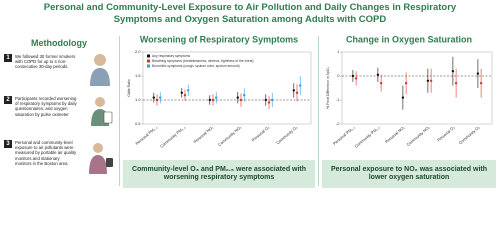 The image size is (500, 240). What do you see at coordinates (138, 123) in the screenshot?
I see `y-tick-label: 0.5` at bounding box center [138, 123].